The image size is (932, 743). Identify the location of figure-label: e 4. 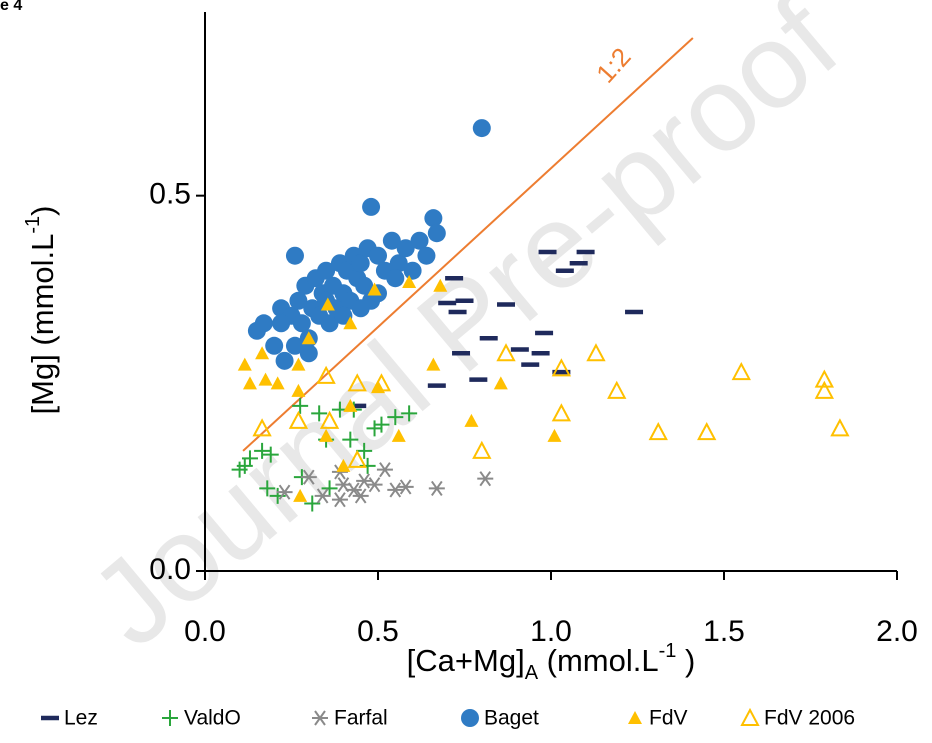
(11, 7).